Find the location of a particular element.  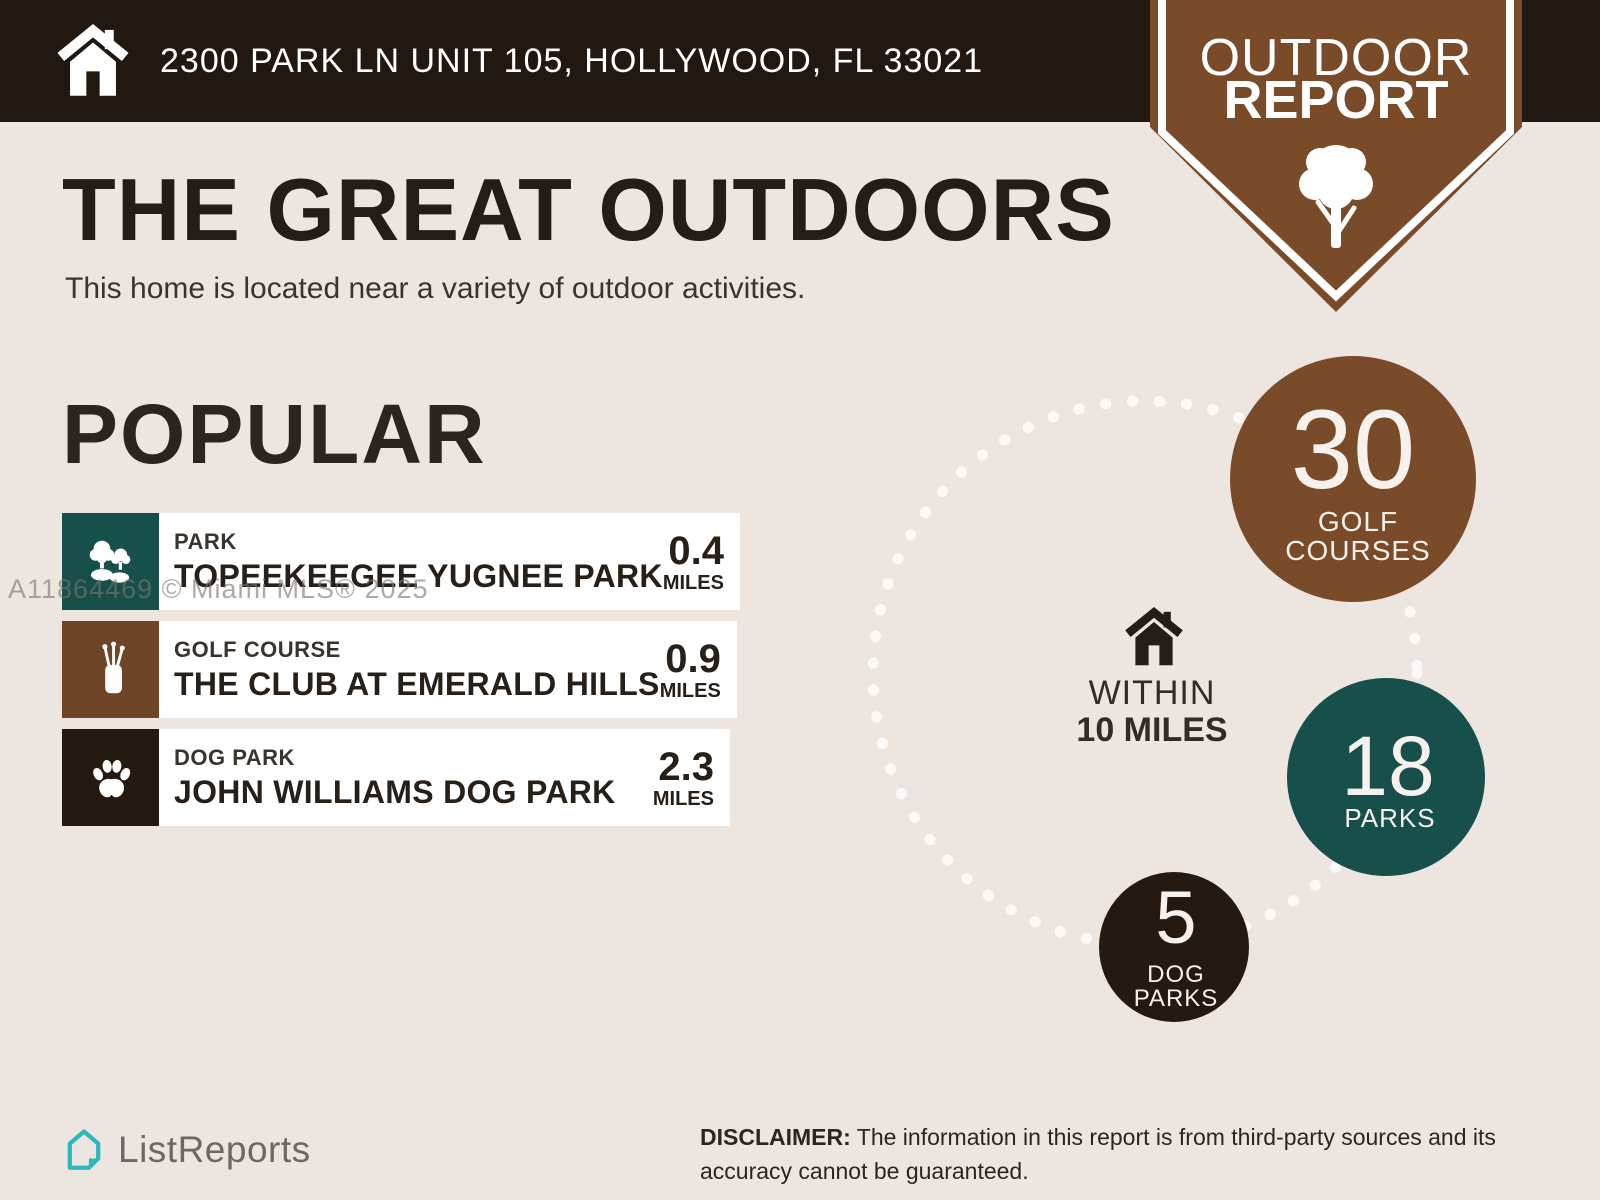

poi-distance: 0.4 MILES is located at coordinates (701, 562).